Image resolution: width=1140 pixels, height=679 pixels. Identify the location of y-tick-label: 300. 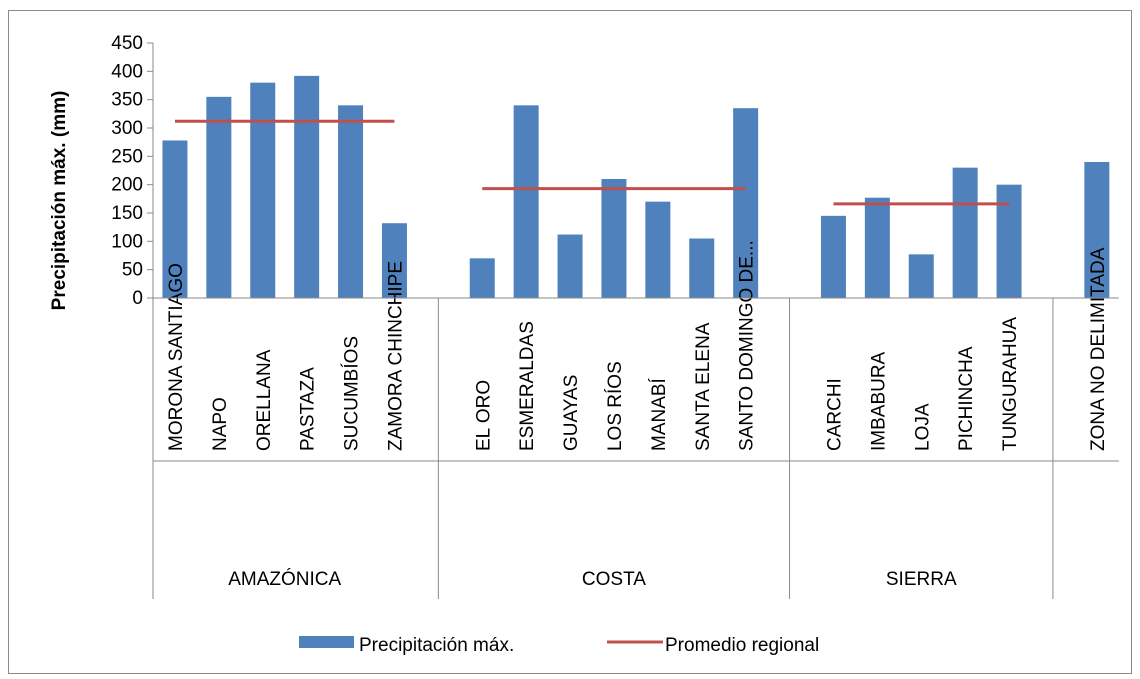
(127, 128).